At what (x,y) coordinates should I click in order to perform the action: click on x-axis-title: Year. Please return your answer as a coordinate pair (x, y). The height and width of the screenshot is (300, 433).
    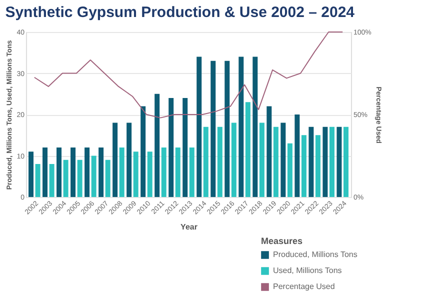
    Looking at the image, I should click on (189, 227).